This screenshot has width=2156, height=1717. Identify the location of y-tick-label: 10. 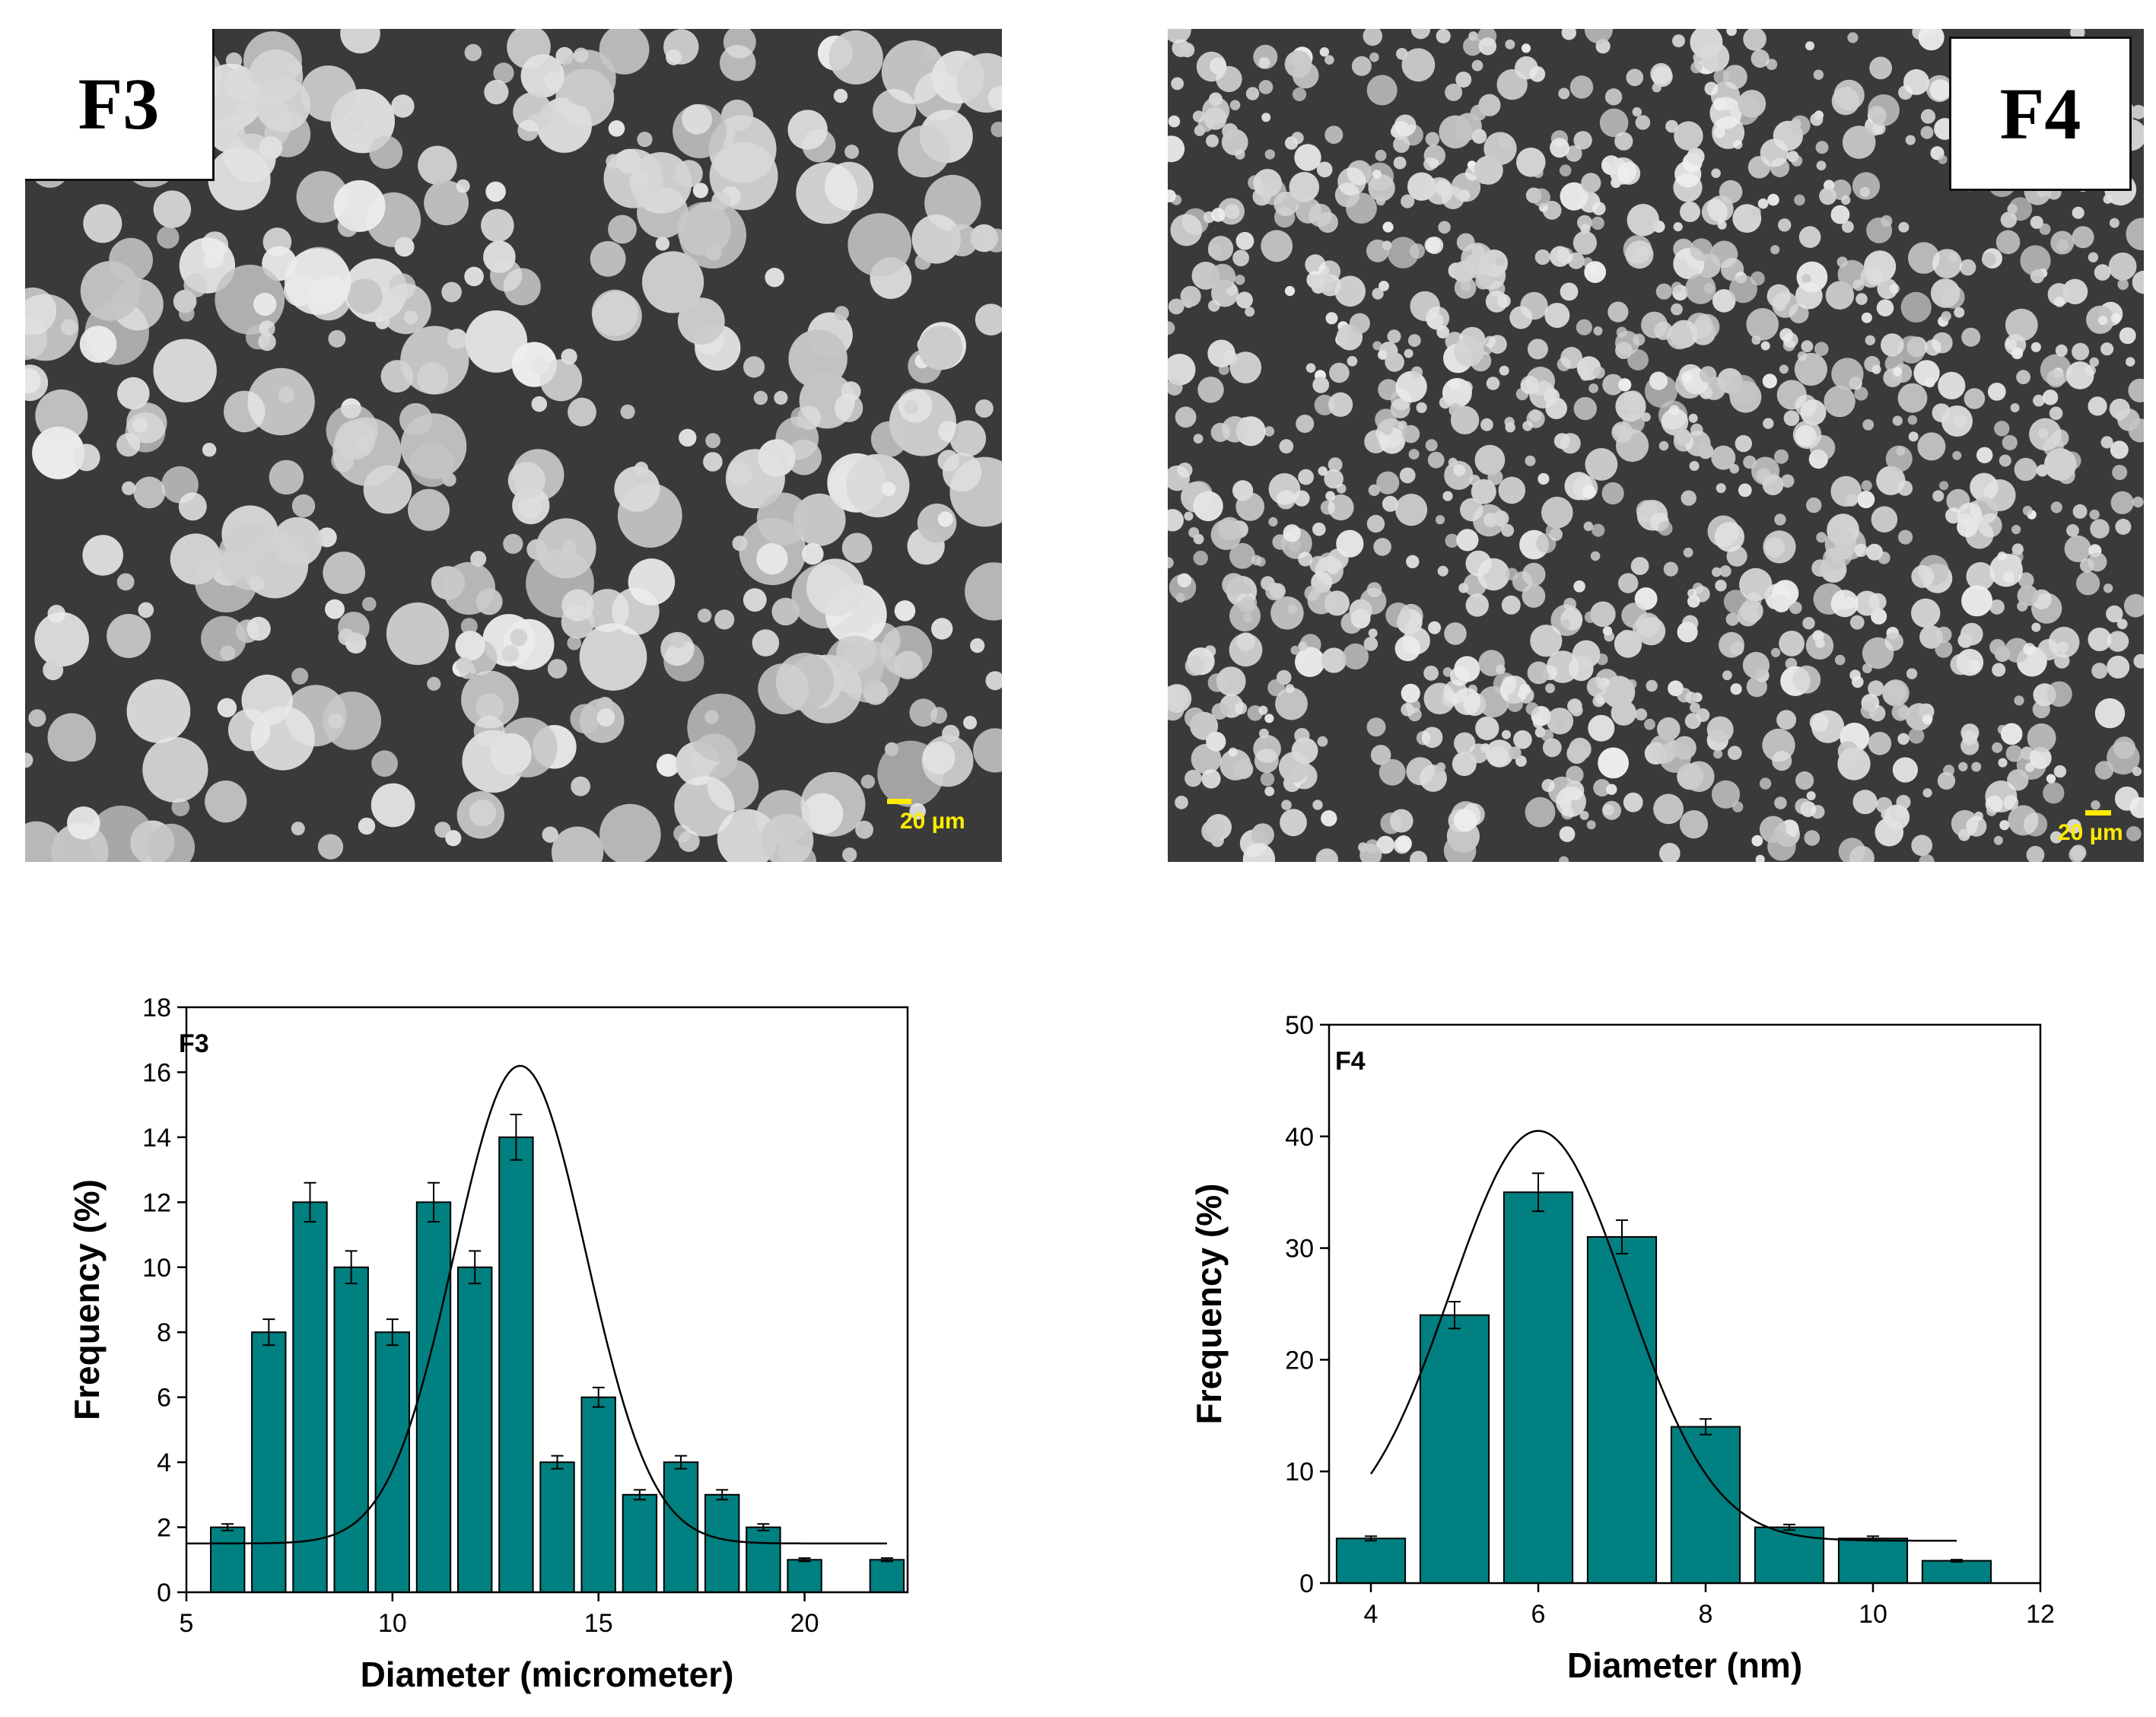
(157, 1268).